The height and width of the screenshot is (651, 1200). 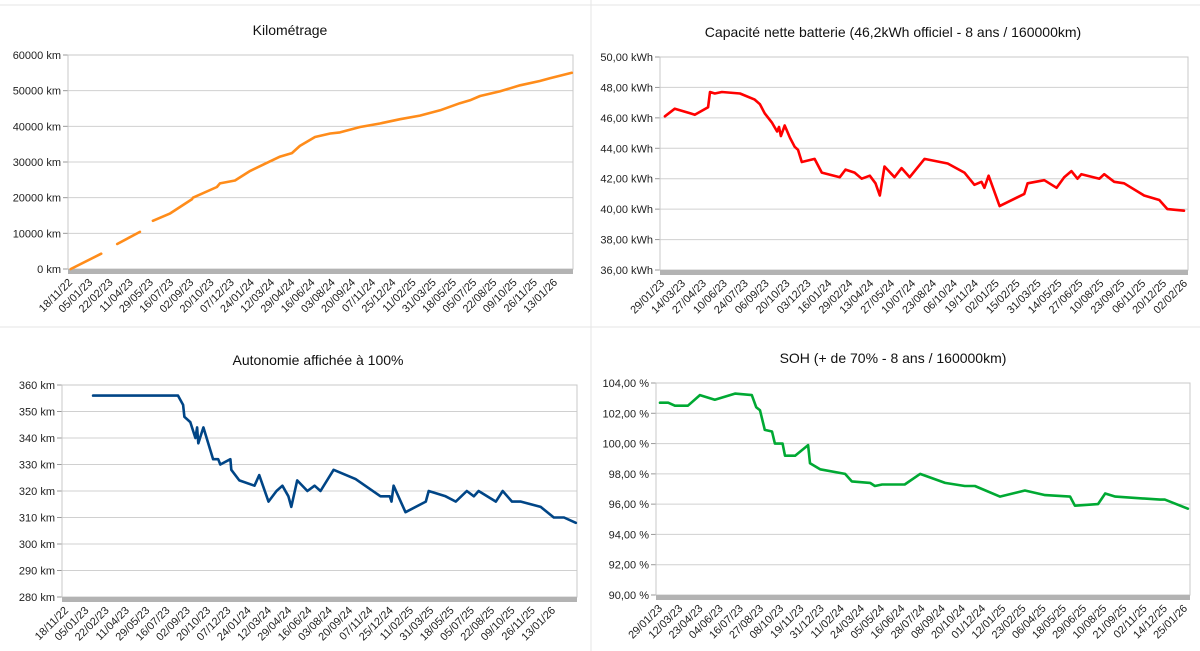 I want to click on y-tick-label: 36,00 kWh, so click(x=626, y=271).